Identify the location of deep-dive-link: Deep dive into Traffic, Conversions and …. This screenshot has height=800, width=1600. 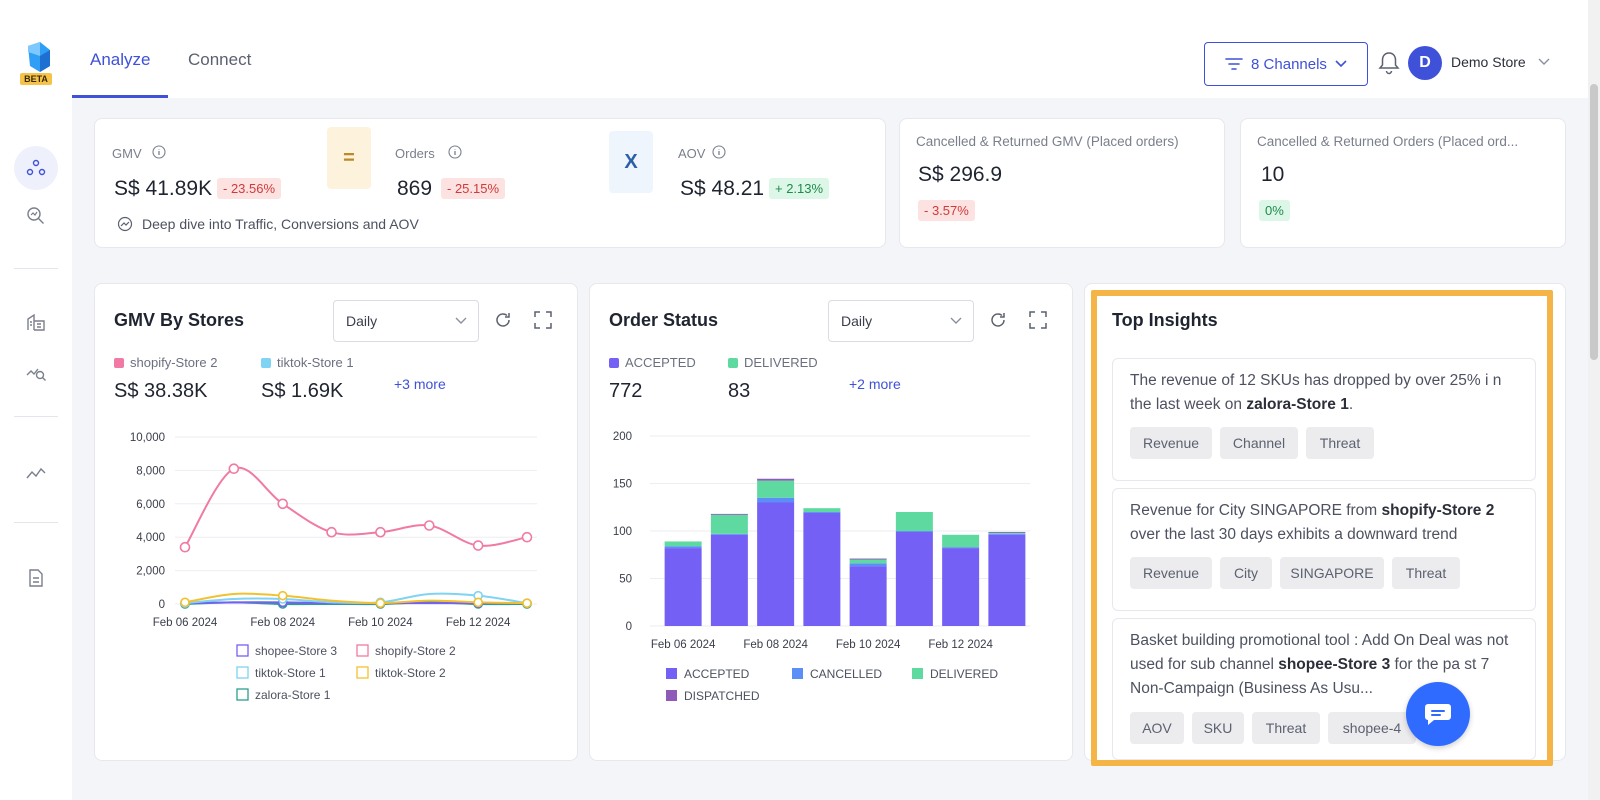
(280, 224).